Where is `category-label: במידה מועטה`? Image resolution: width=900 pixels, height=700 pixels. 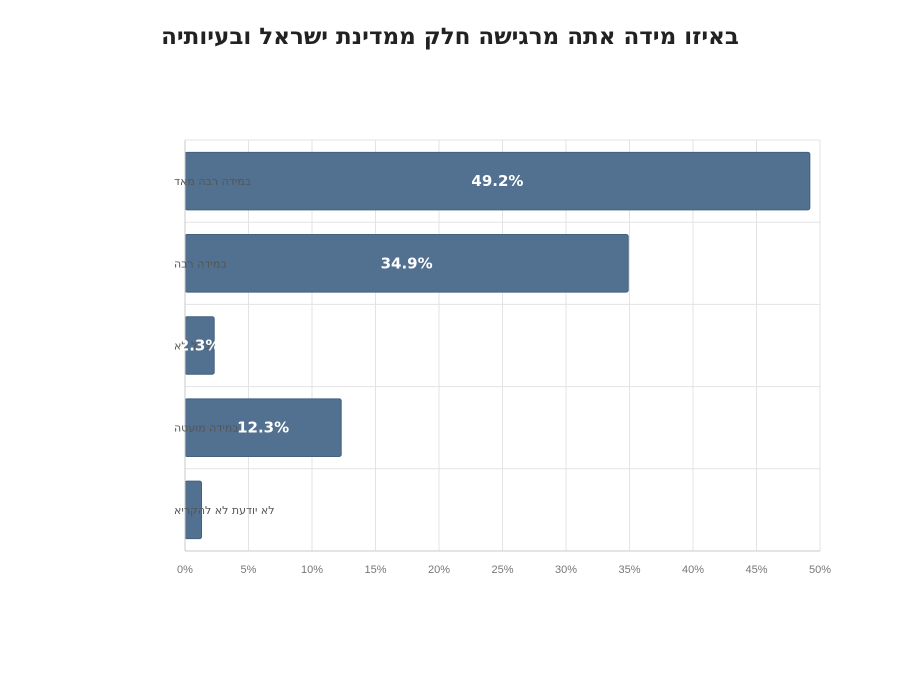
category-label: במידה מועטה is located at coordinates (206, 428).